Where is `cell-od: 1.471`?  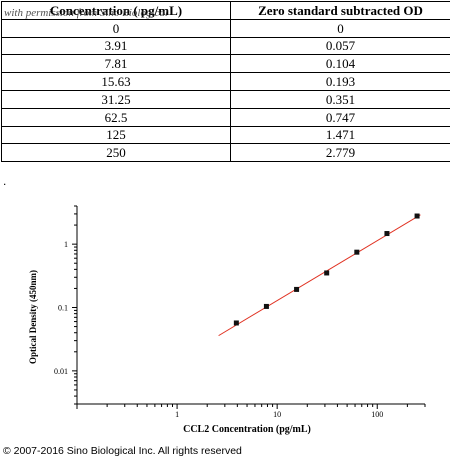
cell-od: 1.471 is located at coordinates (340, 135).